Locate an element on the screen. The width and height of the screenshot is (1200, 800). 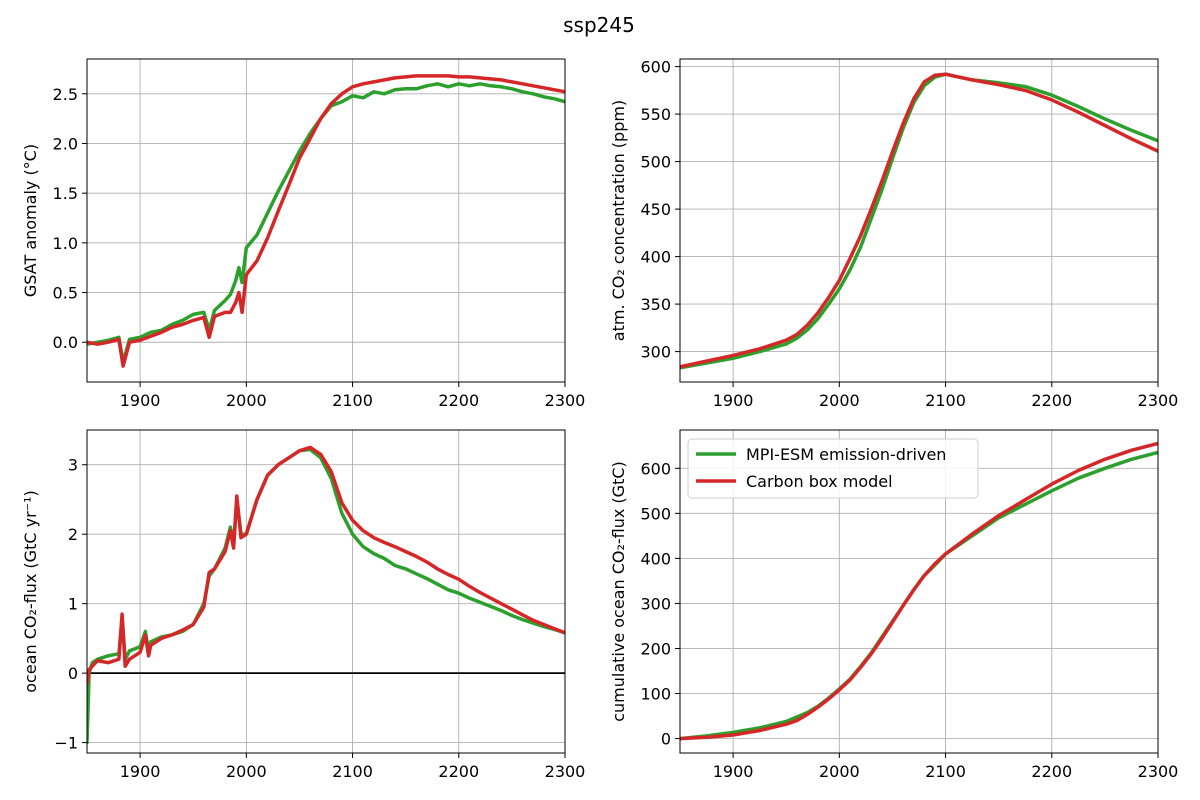
series-group-cumflux is located at coordinates (919, 591).